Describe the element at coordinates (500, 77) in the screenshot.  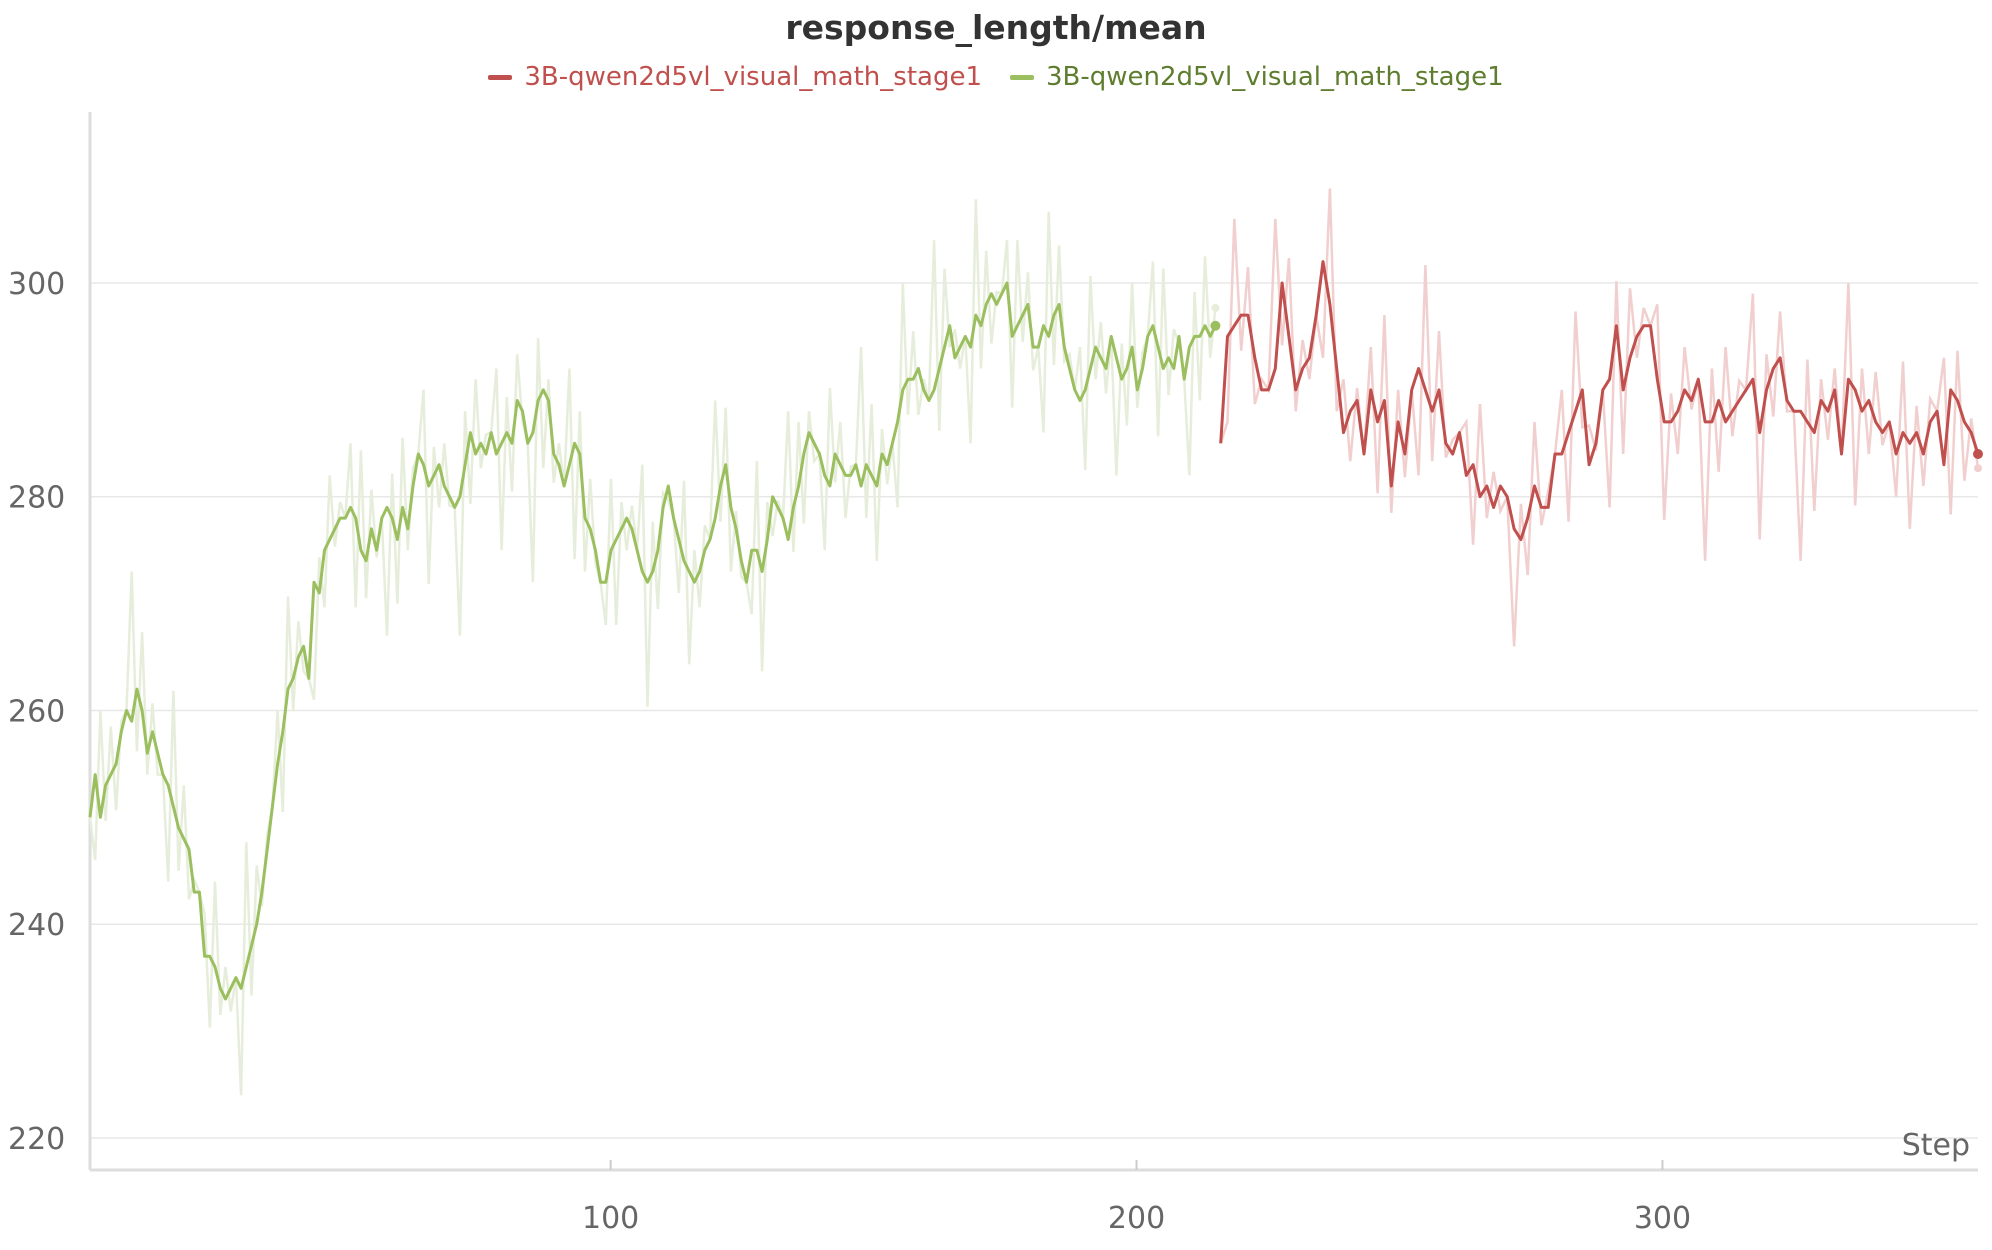
I see `legend-swatch-red` at that location.